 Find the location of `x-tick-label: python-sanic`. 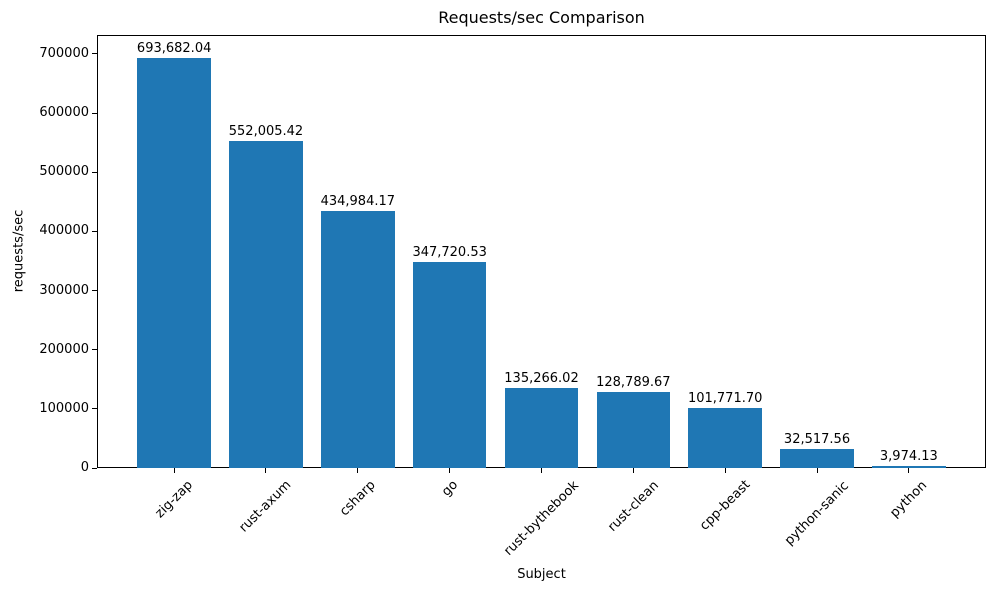

x-tick-label: python-sanic is located at coordinates (817, 513).